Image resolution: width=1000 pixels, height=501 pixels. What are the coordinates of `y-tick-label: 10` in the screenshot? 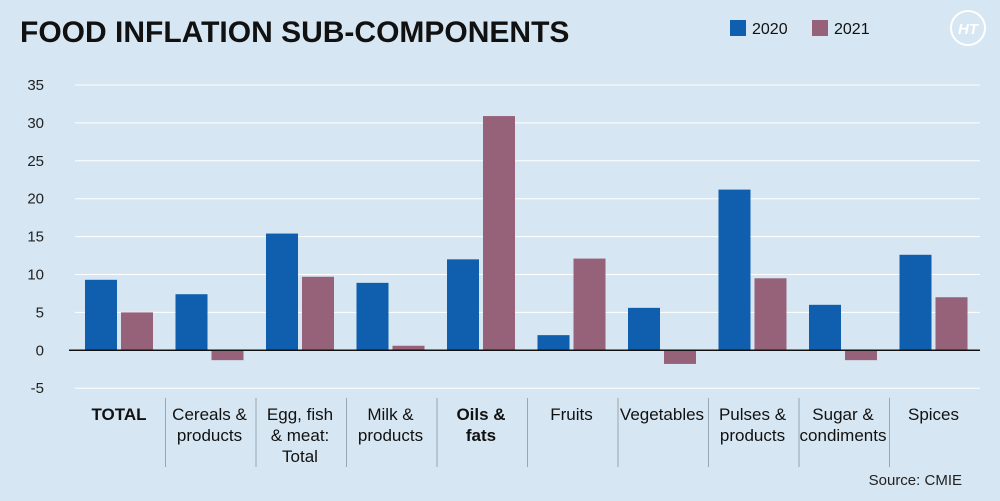 It's located at (35, 275).